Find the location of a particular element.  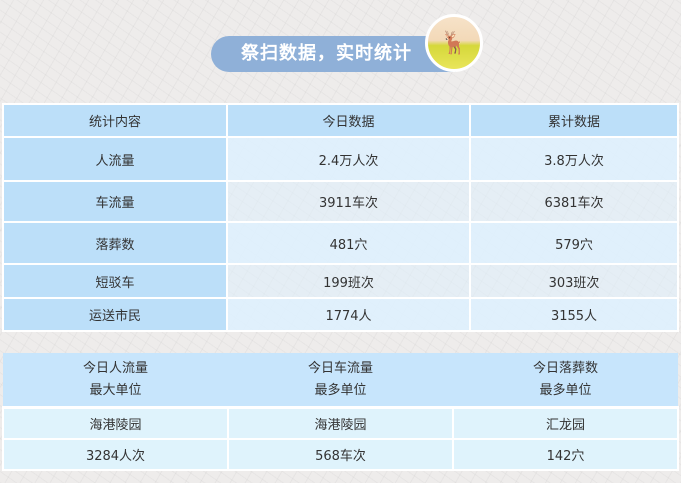

deer-mascot-icon: 🦌 is located at coordinates (454, 43).